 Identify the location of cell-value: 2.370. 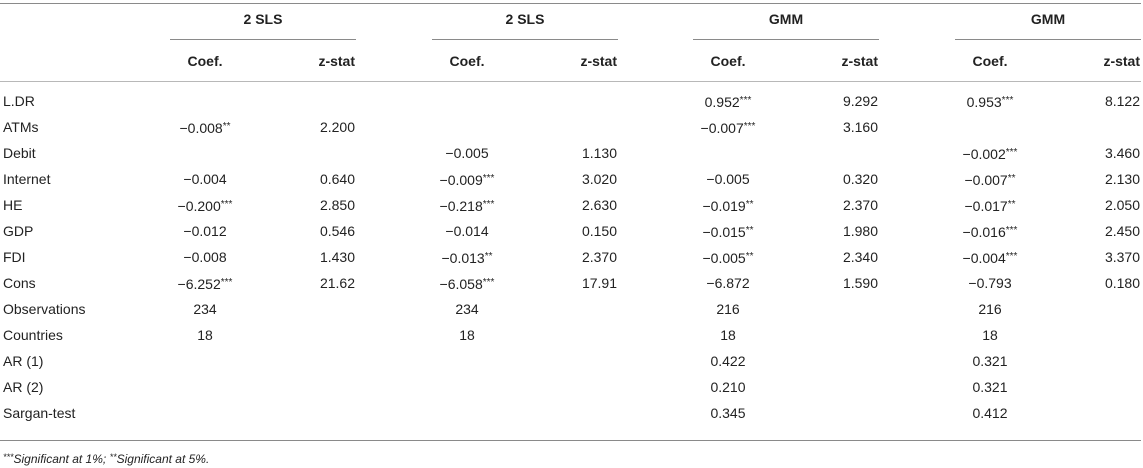
(860, 205).